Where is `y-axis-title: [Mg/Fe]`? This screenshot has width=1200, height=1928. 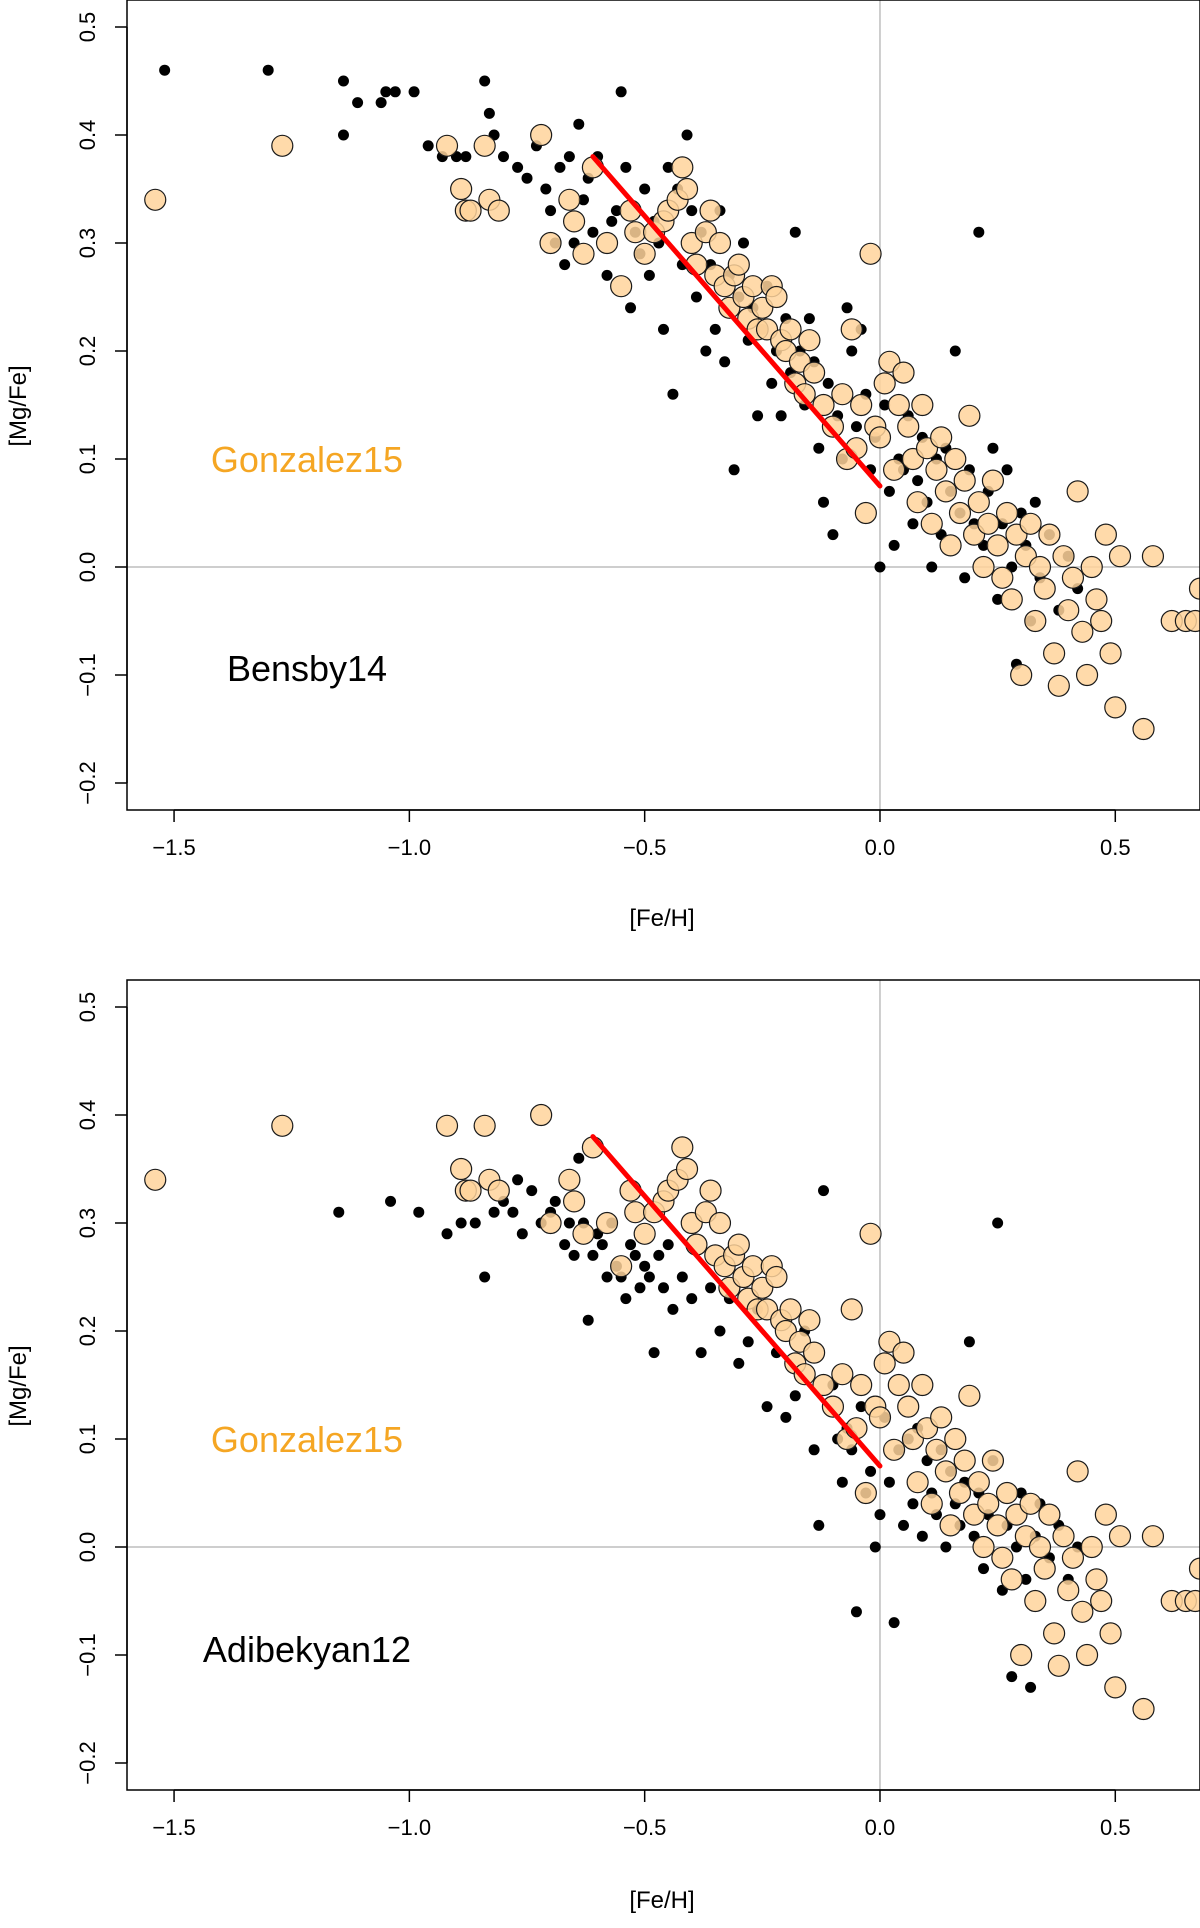
y-axis-title: [Mg/Fe] is located at coordinates (18, 1385).